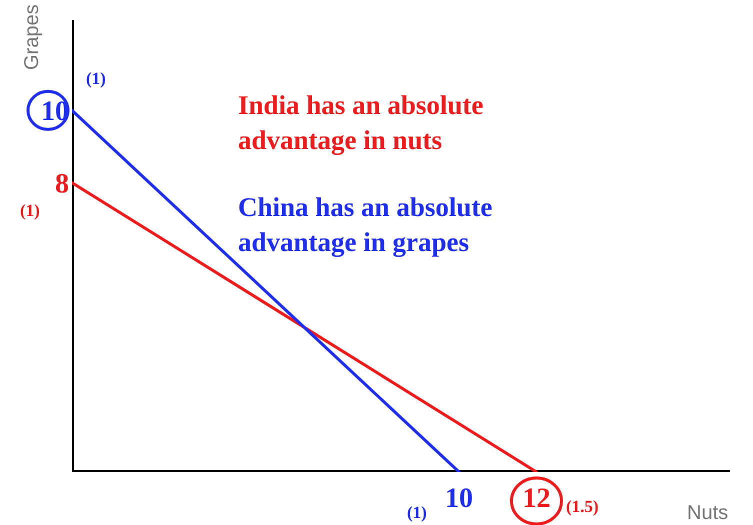 The width and height of the screenshot is (753, 525). I want to click on y-axis-title: Grapes, so click(32, 37).